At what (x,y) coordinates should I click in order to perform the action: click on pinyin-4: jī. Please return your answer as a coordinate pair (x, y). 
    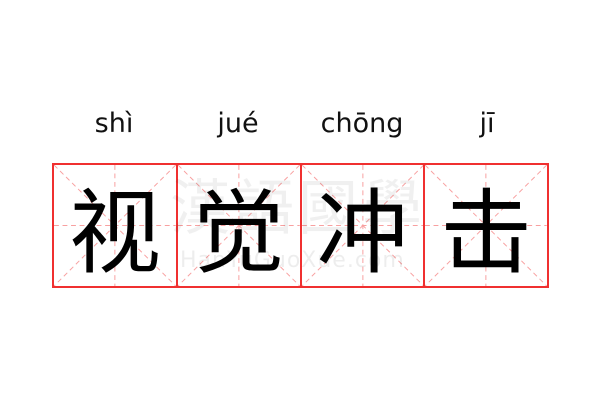
    Looking at the image, I should click on (487, 123).